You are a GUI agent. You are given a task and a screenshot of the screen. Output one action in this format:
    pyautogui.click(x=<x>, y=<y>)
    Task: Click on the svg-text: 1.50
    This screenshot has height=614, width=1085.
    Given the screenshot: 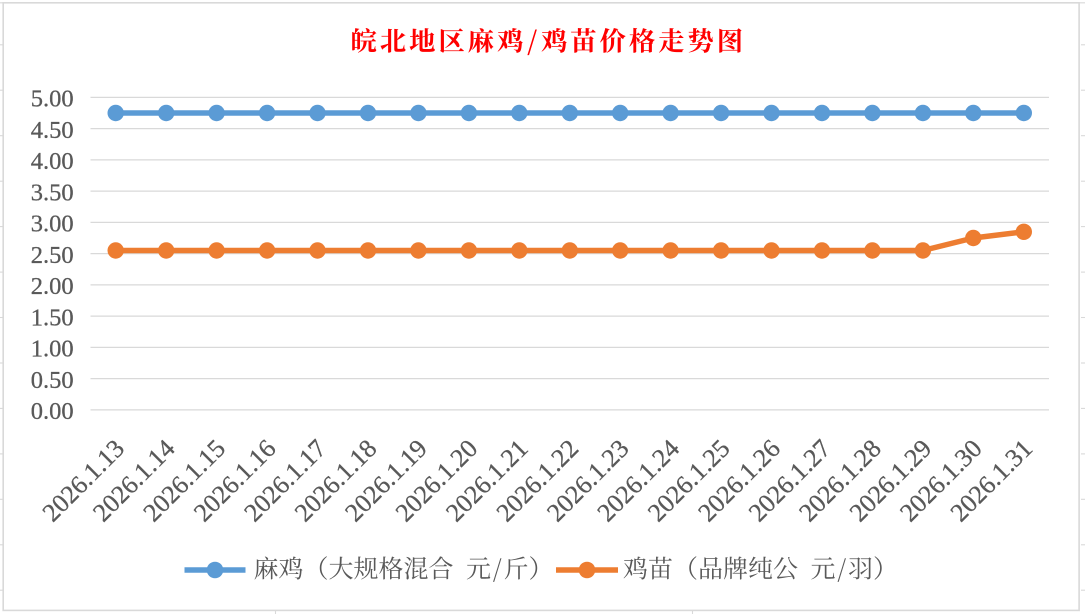 What is the action you would take?
    pyautogui.click(x=52, y=317)
    